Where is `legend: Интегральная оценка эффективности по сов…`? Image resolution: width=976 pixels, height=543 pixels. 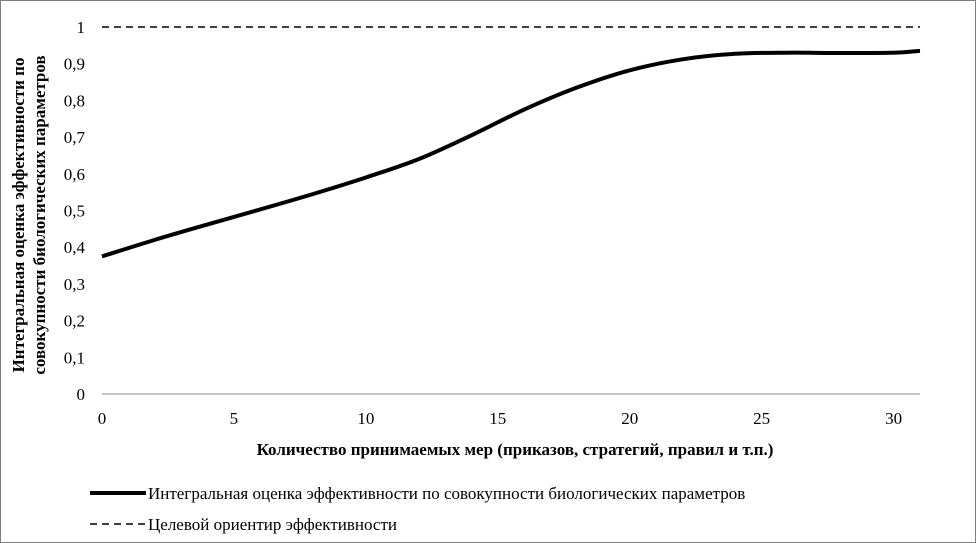 legend: Интегральная оценка эффективности по сов… is located at coordinates (417, 509).